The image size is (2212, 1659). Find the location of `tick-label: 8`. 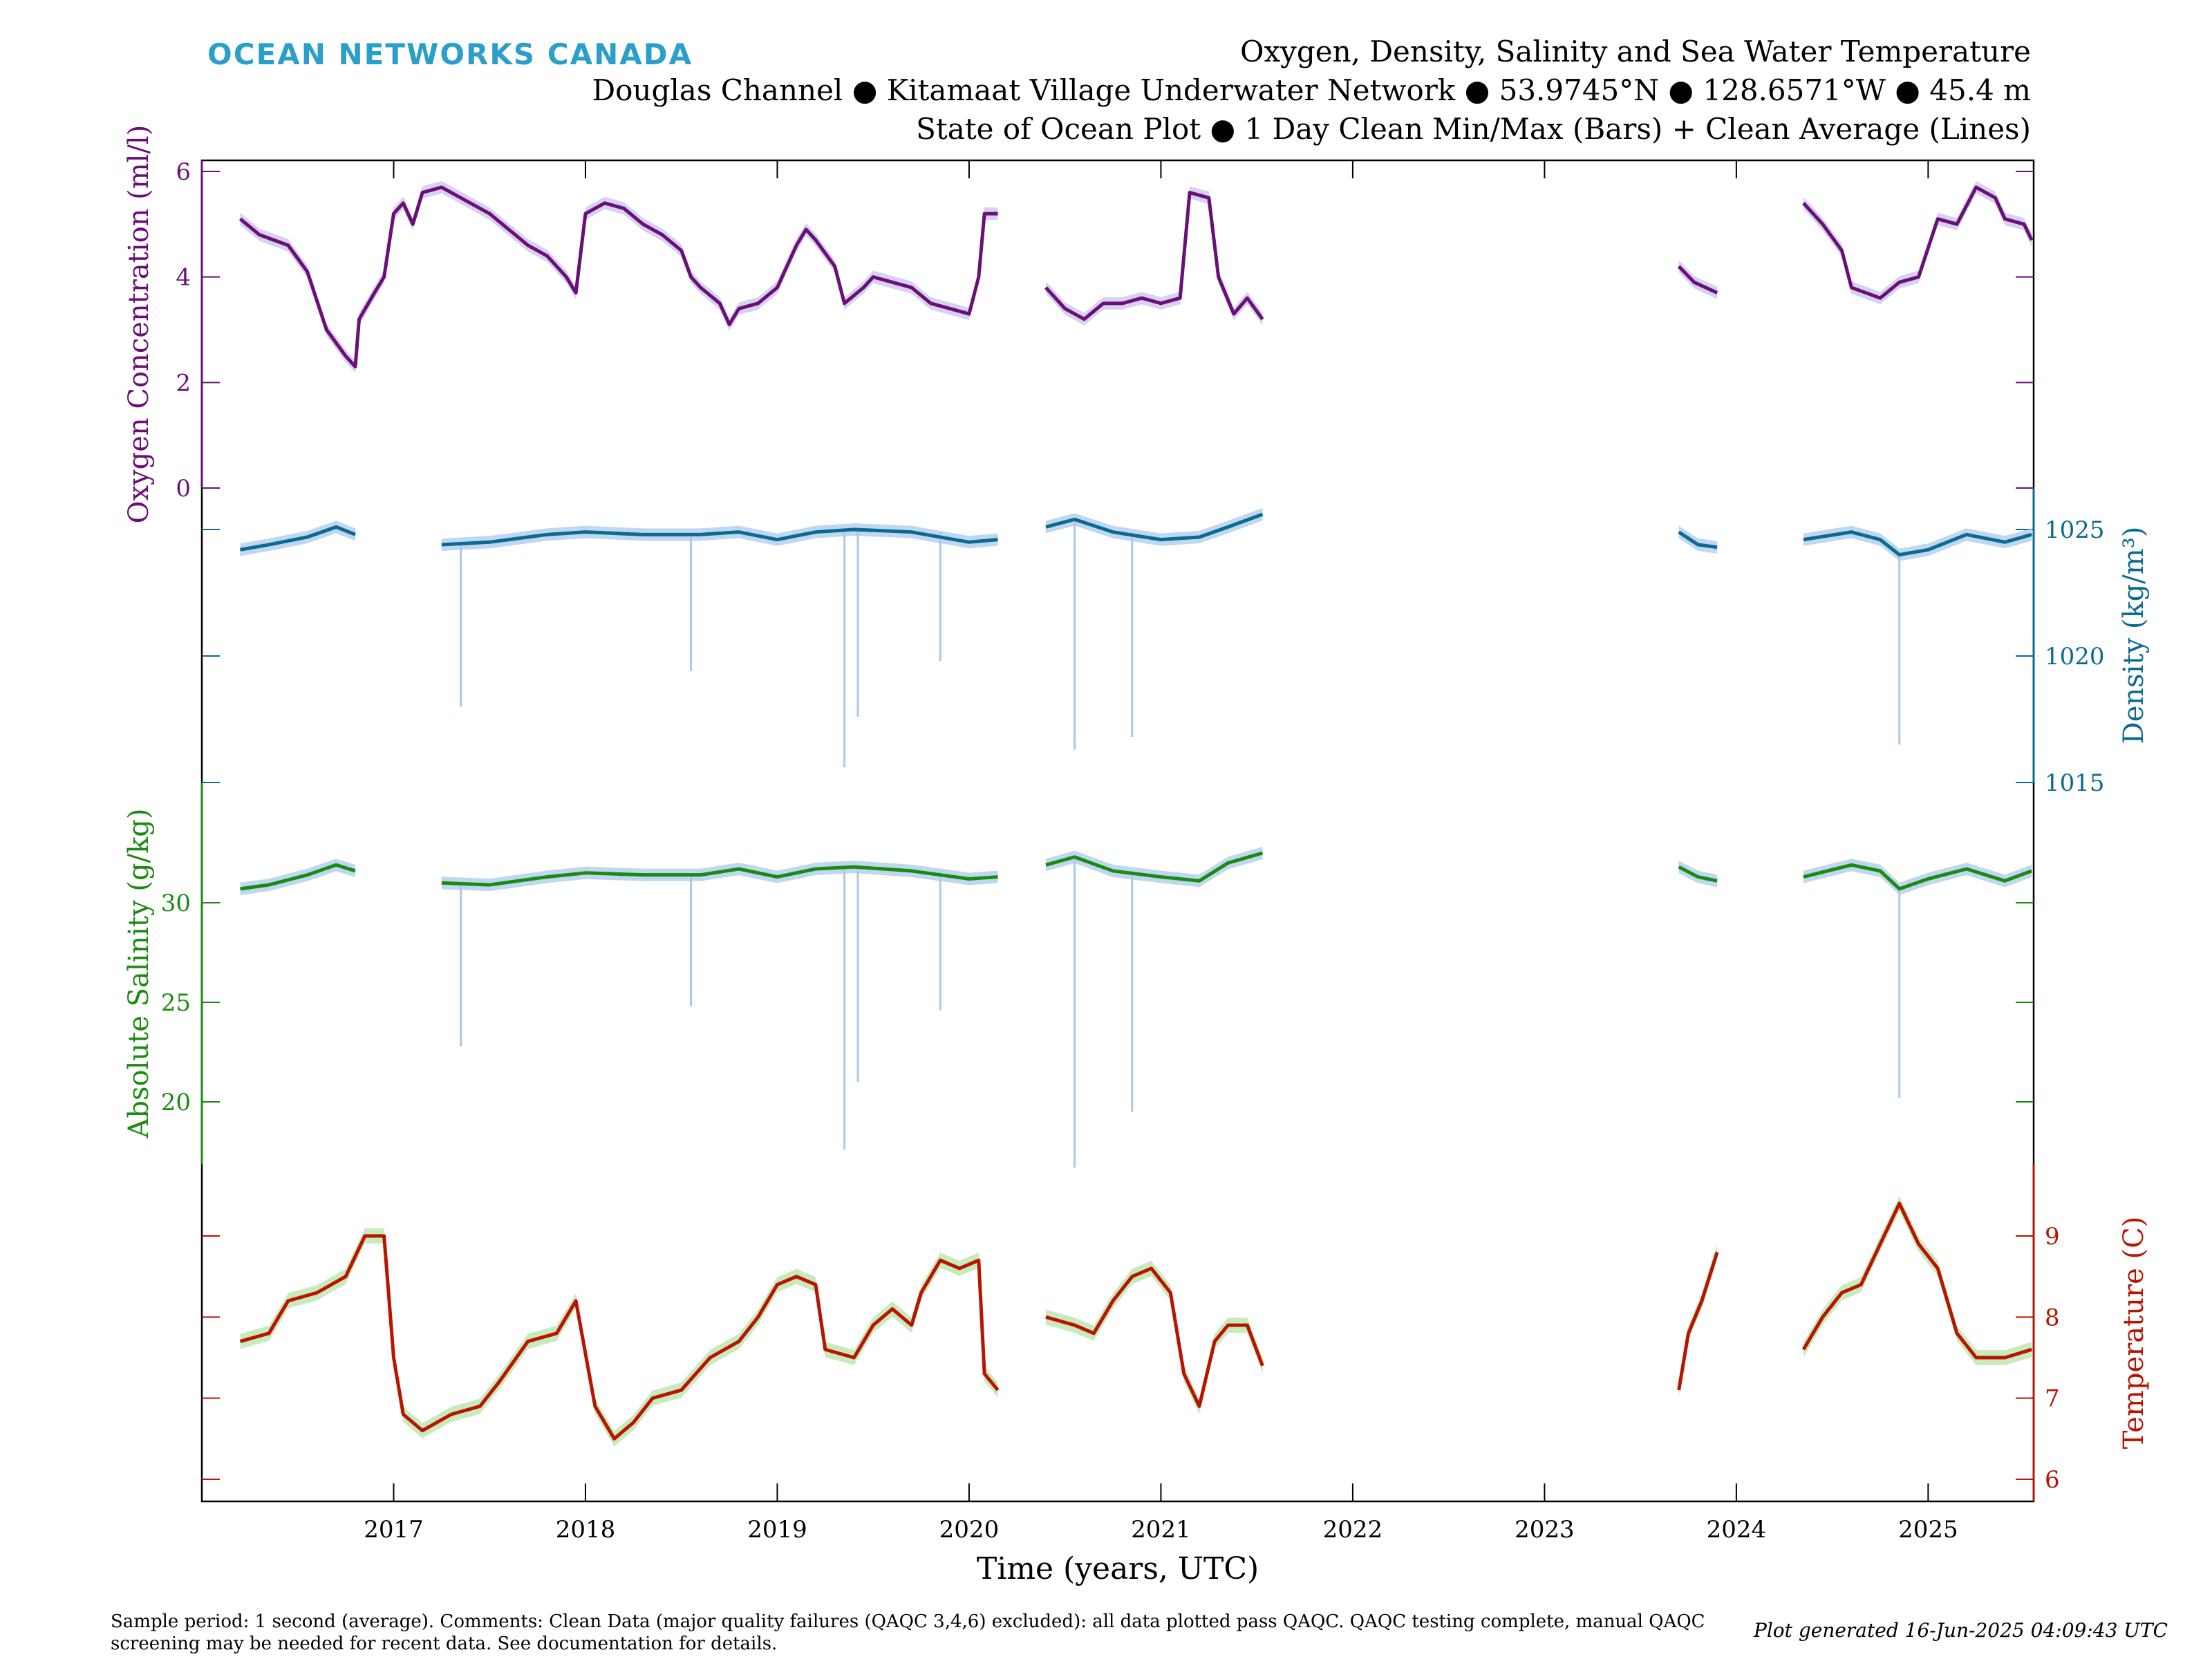

tick-label: 8 is located at coordinates (2052, 1317).